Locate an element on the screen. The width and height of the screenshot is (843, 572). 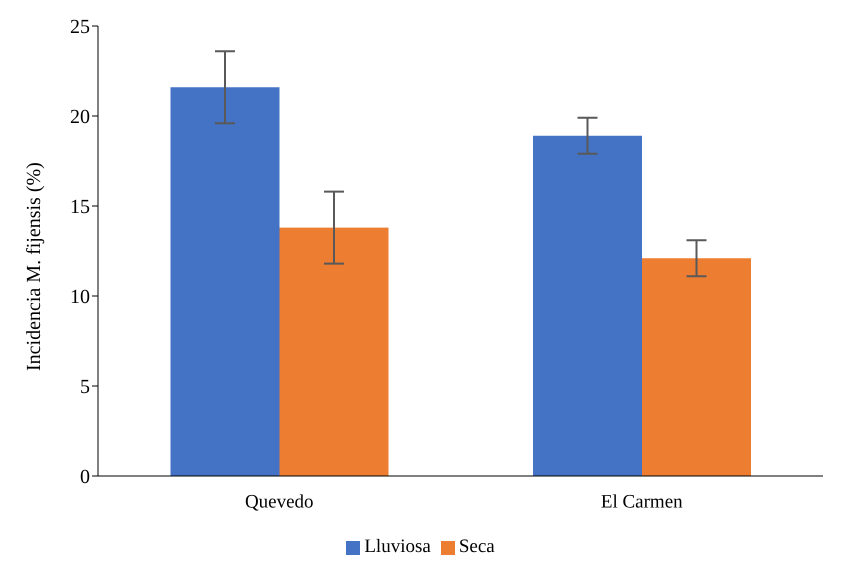
legend-label: Lluviosa is located at coordinates (397, 546).